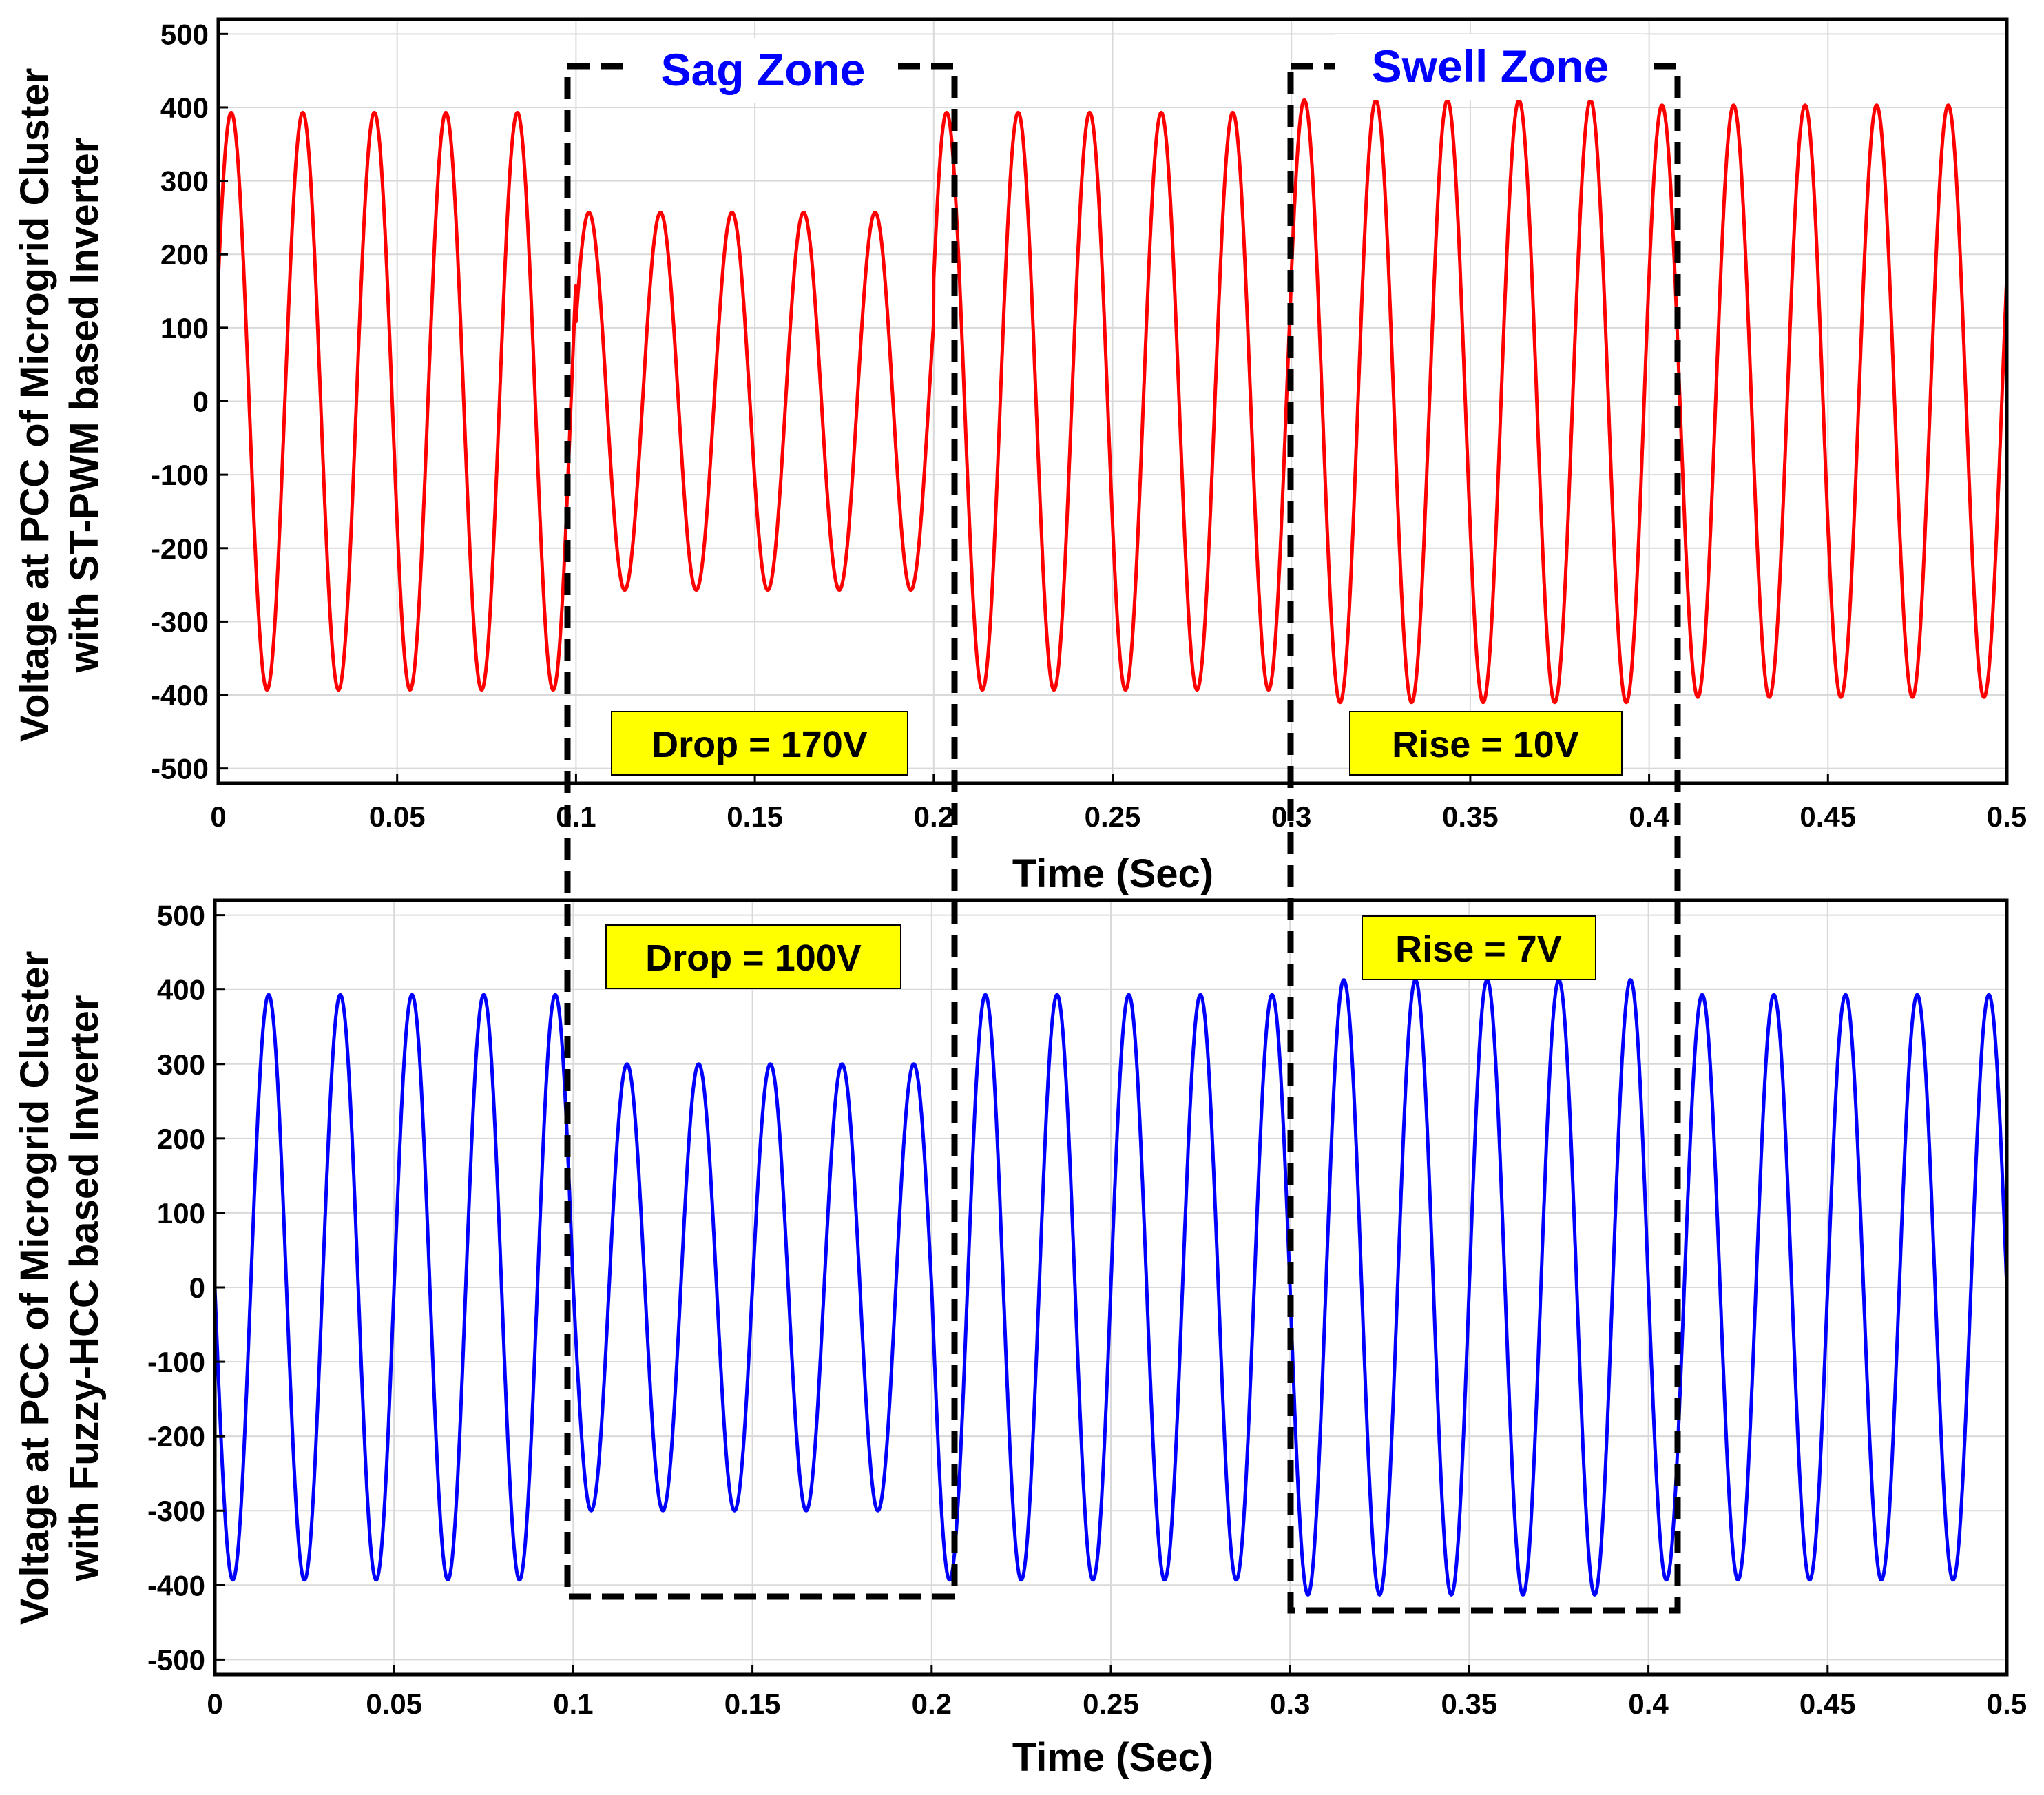  What do you see at coordinates (394, 1704) in the screenshot?
I see `bottom-x-tick-label: 0.05` at bounding box center [394, 1704].